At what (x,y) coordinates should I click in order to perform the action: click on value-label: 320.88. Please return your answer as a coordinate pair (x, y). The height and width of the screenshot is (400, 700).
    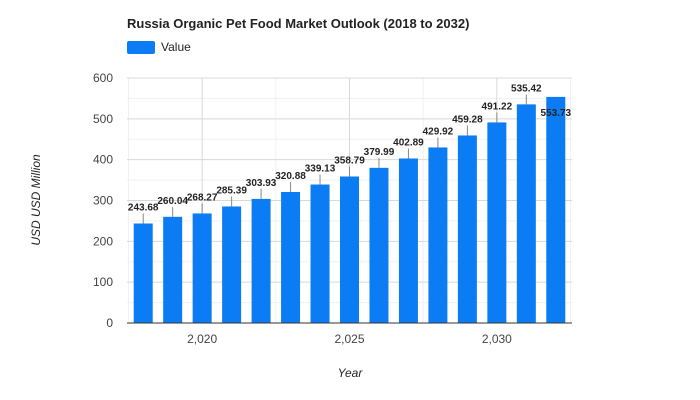
    Looking at the image, I should click on (290, 176).